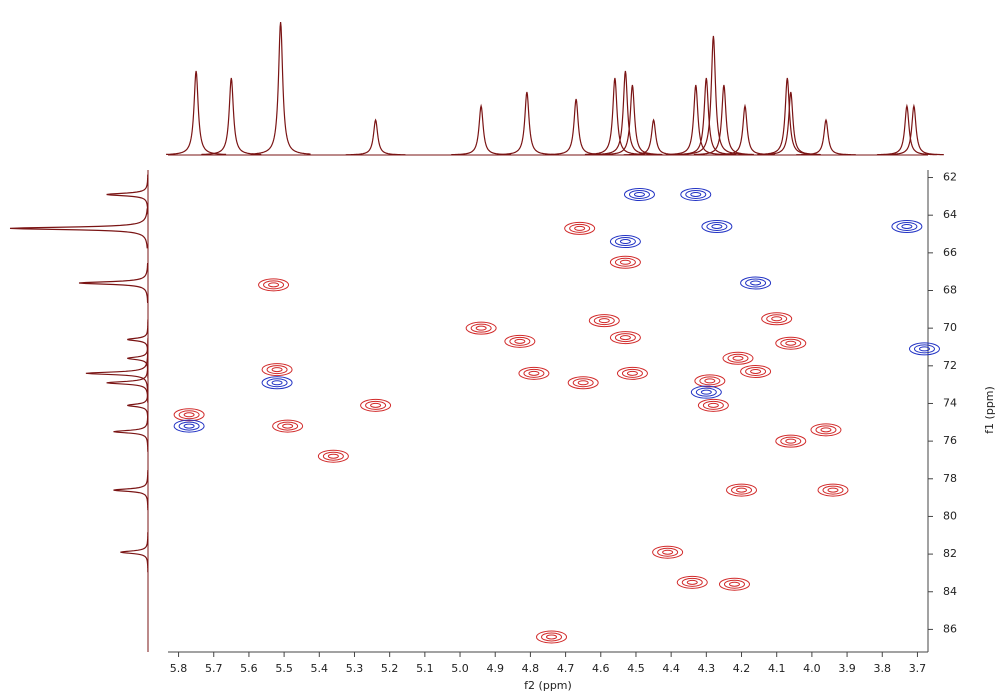  What do you see at coordinates (636, 668) in the screenshot?
I see `x-tick-label: 4.5` at bounding box center [636, 668].